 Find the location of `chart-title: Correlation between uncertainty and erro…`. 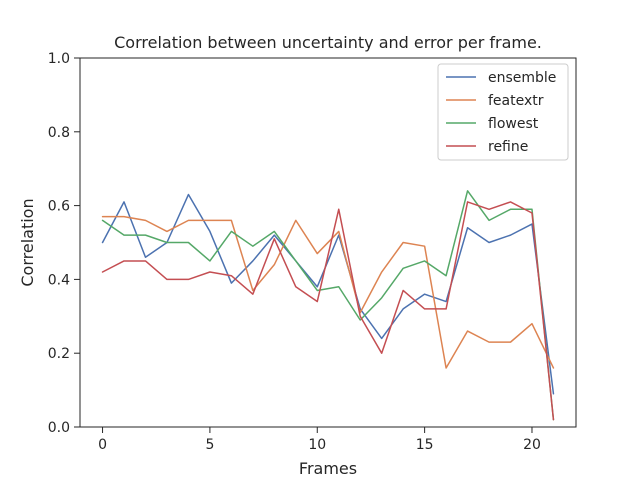

chart-title: Correlation between uncertainty and erro… is located at coordinates (328, 42).